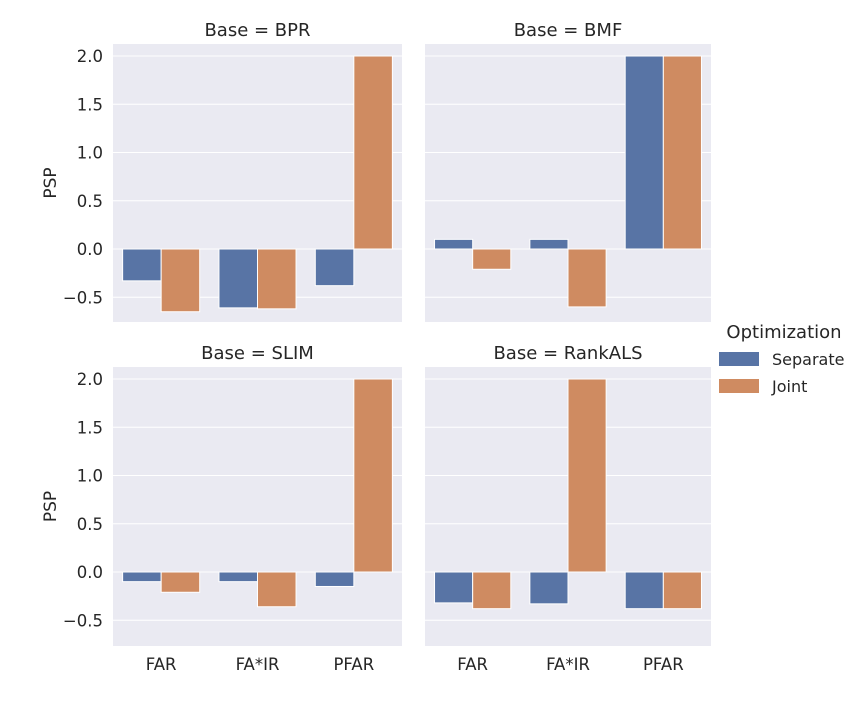  Describe the element at coordinates (783, 332) in the screenshot. I see `legend-title: Optimization` at that location.